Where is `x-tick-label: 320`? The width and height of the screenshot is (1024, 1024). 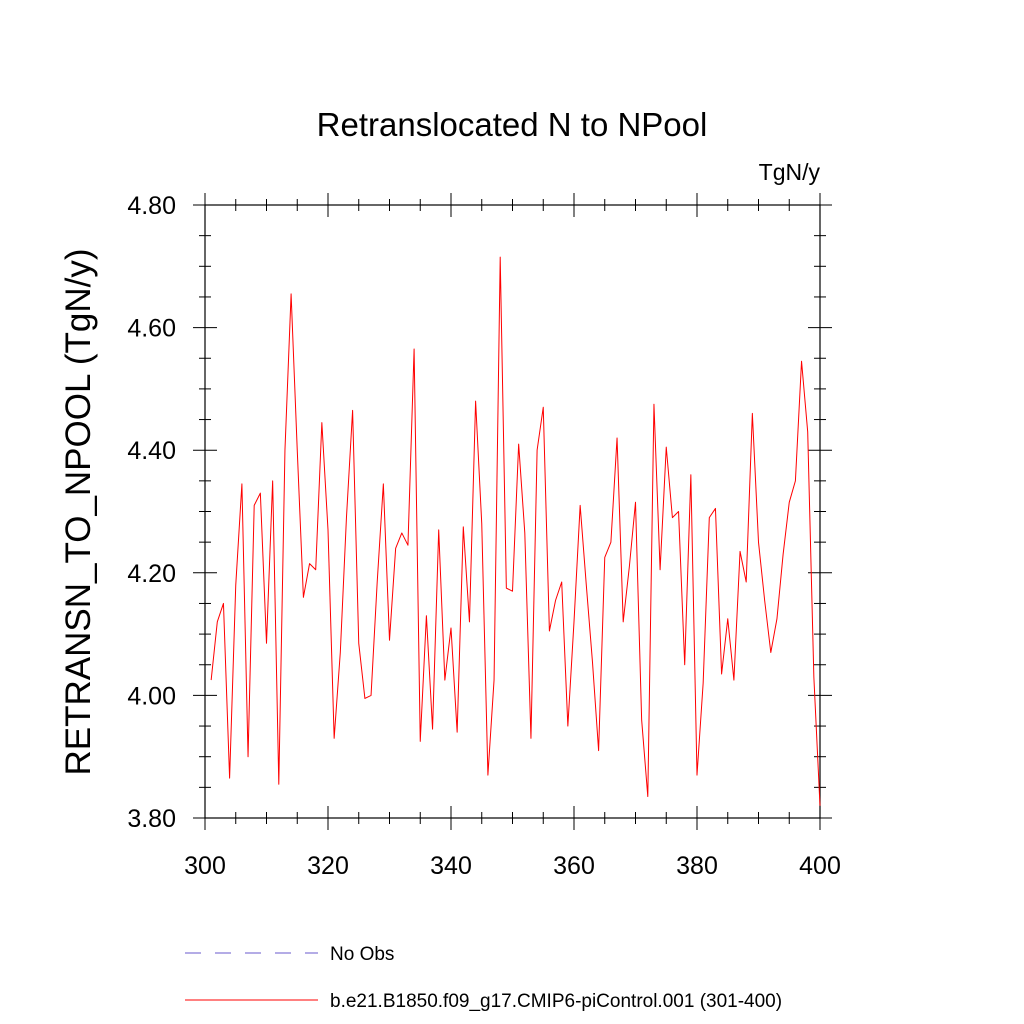
x-tick-label: 320 is located at coordinates (328, 866).